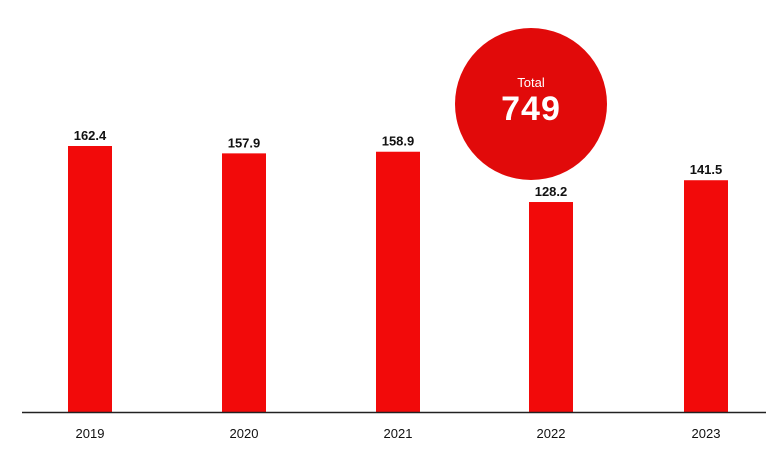 The image size is (766, 449). I want to click on total-value: 749, so click(531, 109).